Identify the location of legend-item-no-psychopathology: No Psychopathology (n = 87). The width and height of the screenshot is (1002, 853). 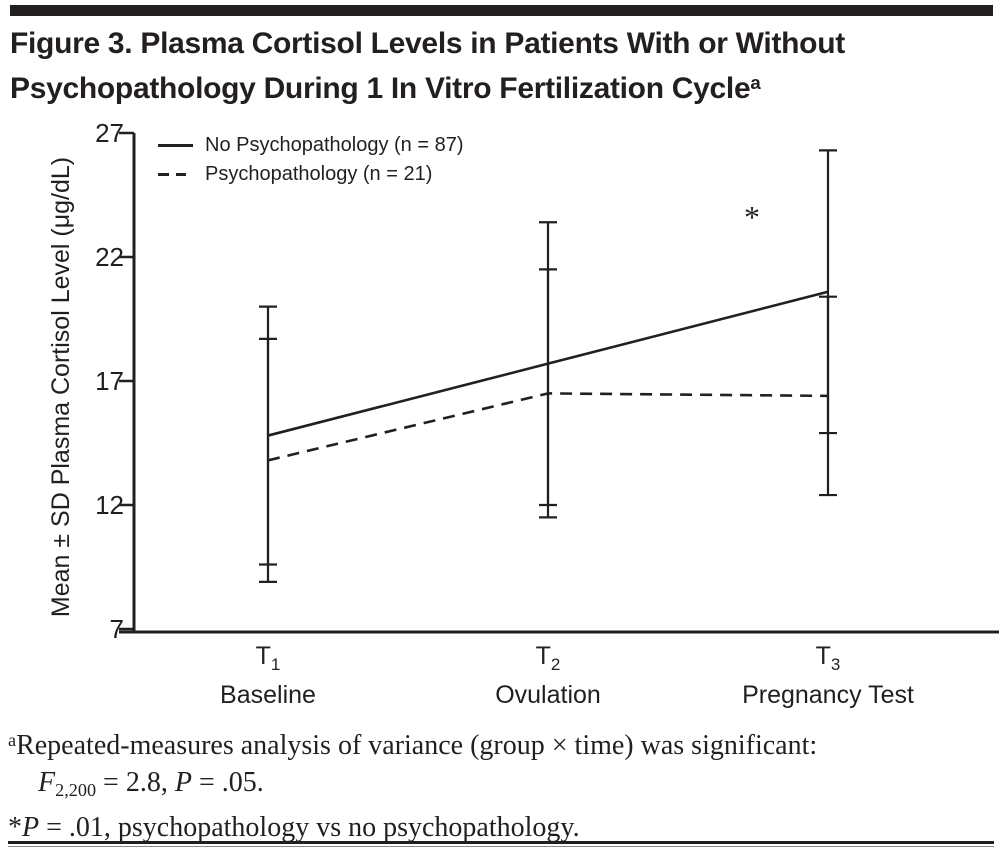
(311, 145).